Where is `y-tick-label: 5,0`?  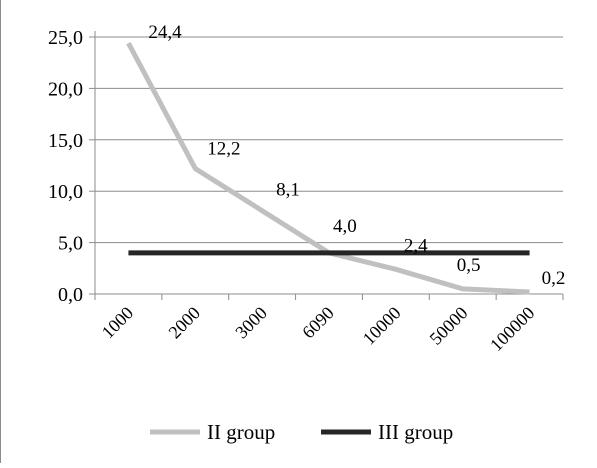
y-tick-label: 5,0 is located at coordinates (70, 244).